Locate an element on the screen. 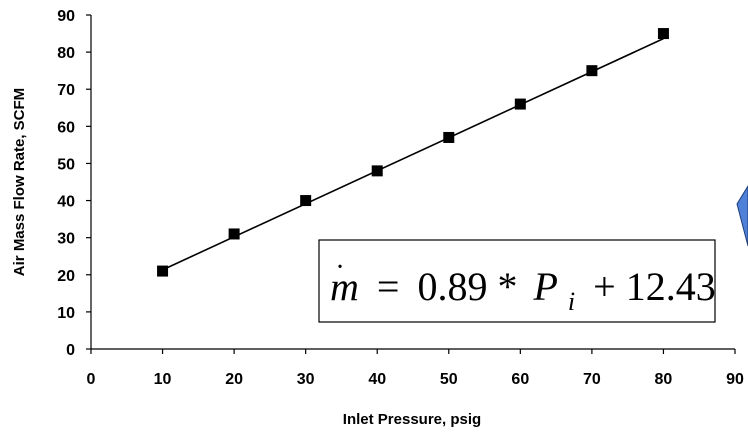 This screenshot has height=439, width=748. x-tick-label: 0 is located at coordinates (91, 379).